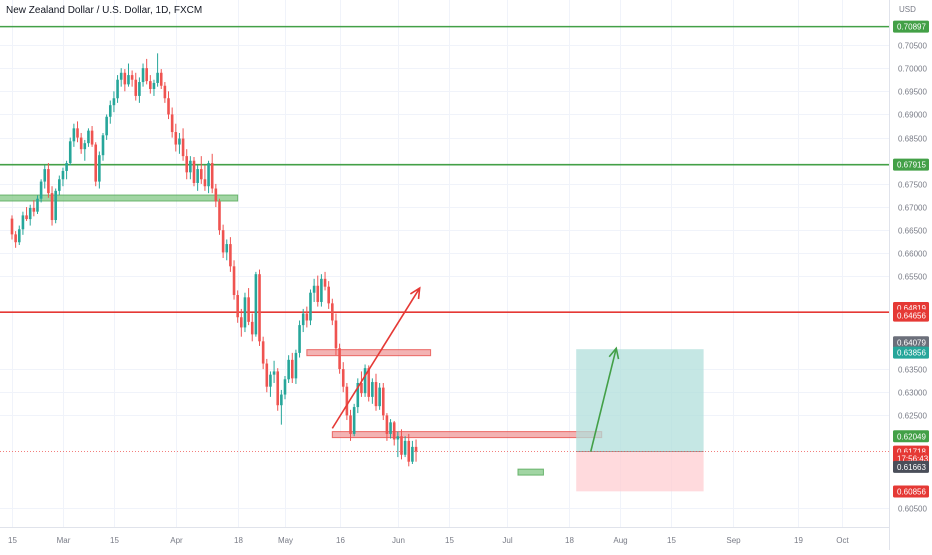  Describe the element at coordinates (376, 358) in the screenshot. I see `red-arrow-shaft` at that location.